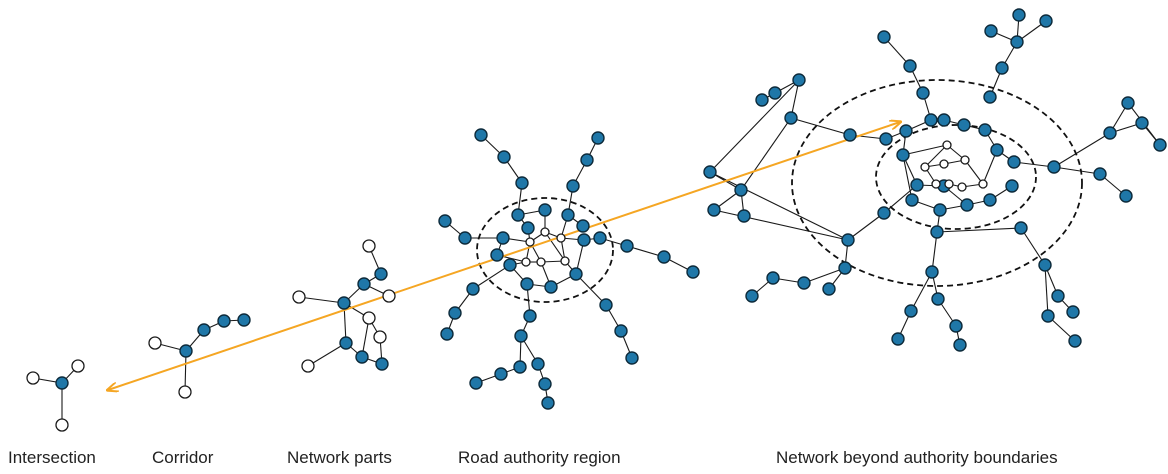 This screenshot has width=1168, height=474. What do you see at coordinates (917, 457) in the screenshot?
I see `label-network-beyond: Network beyond authority boundaries` at bounding box center [917, 457].